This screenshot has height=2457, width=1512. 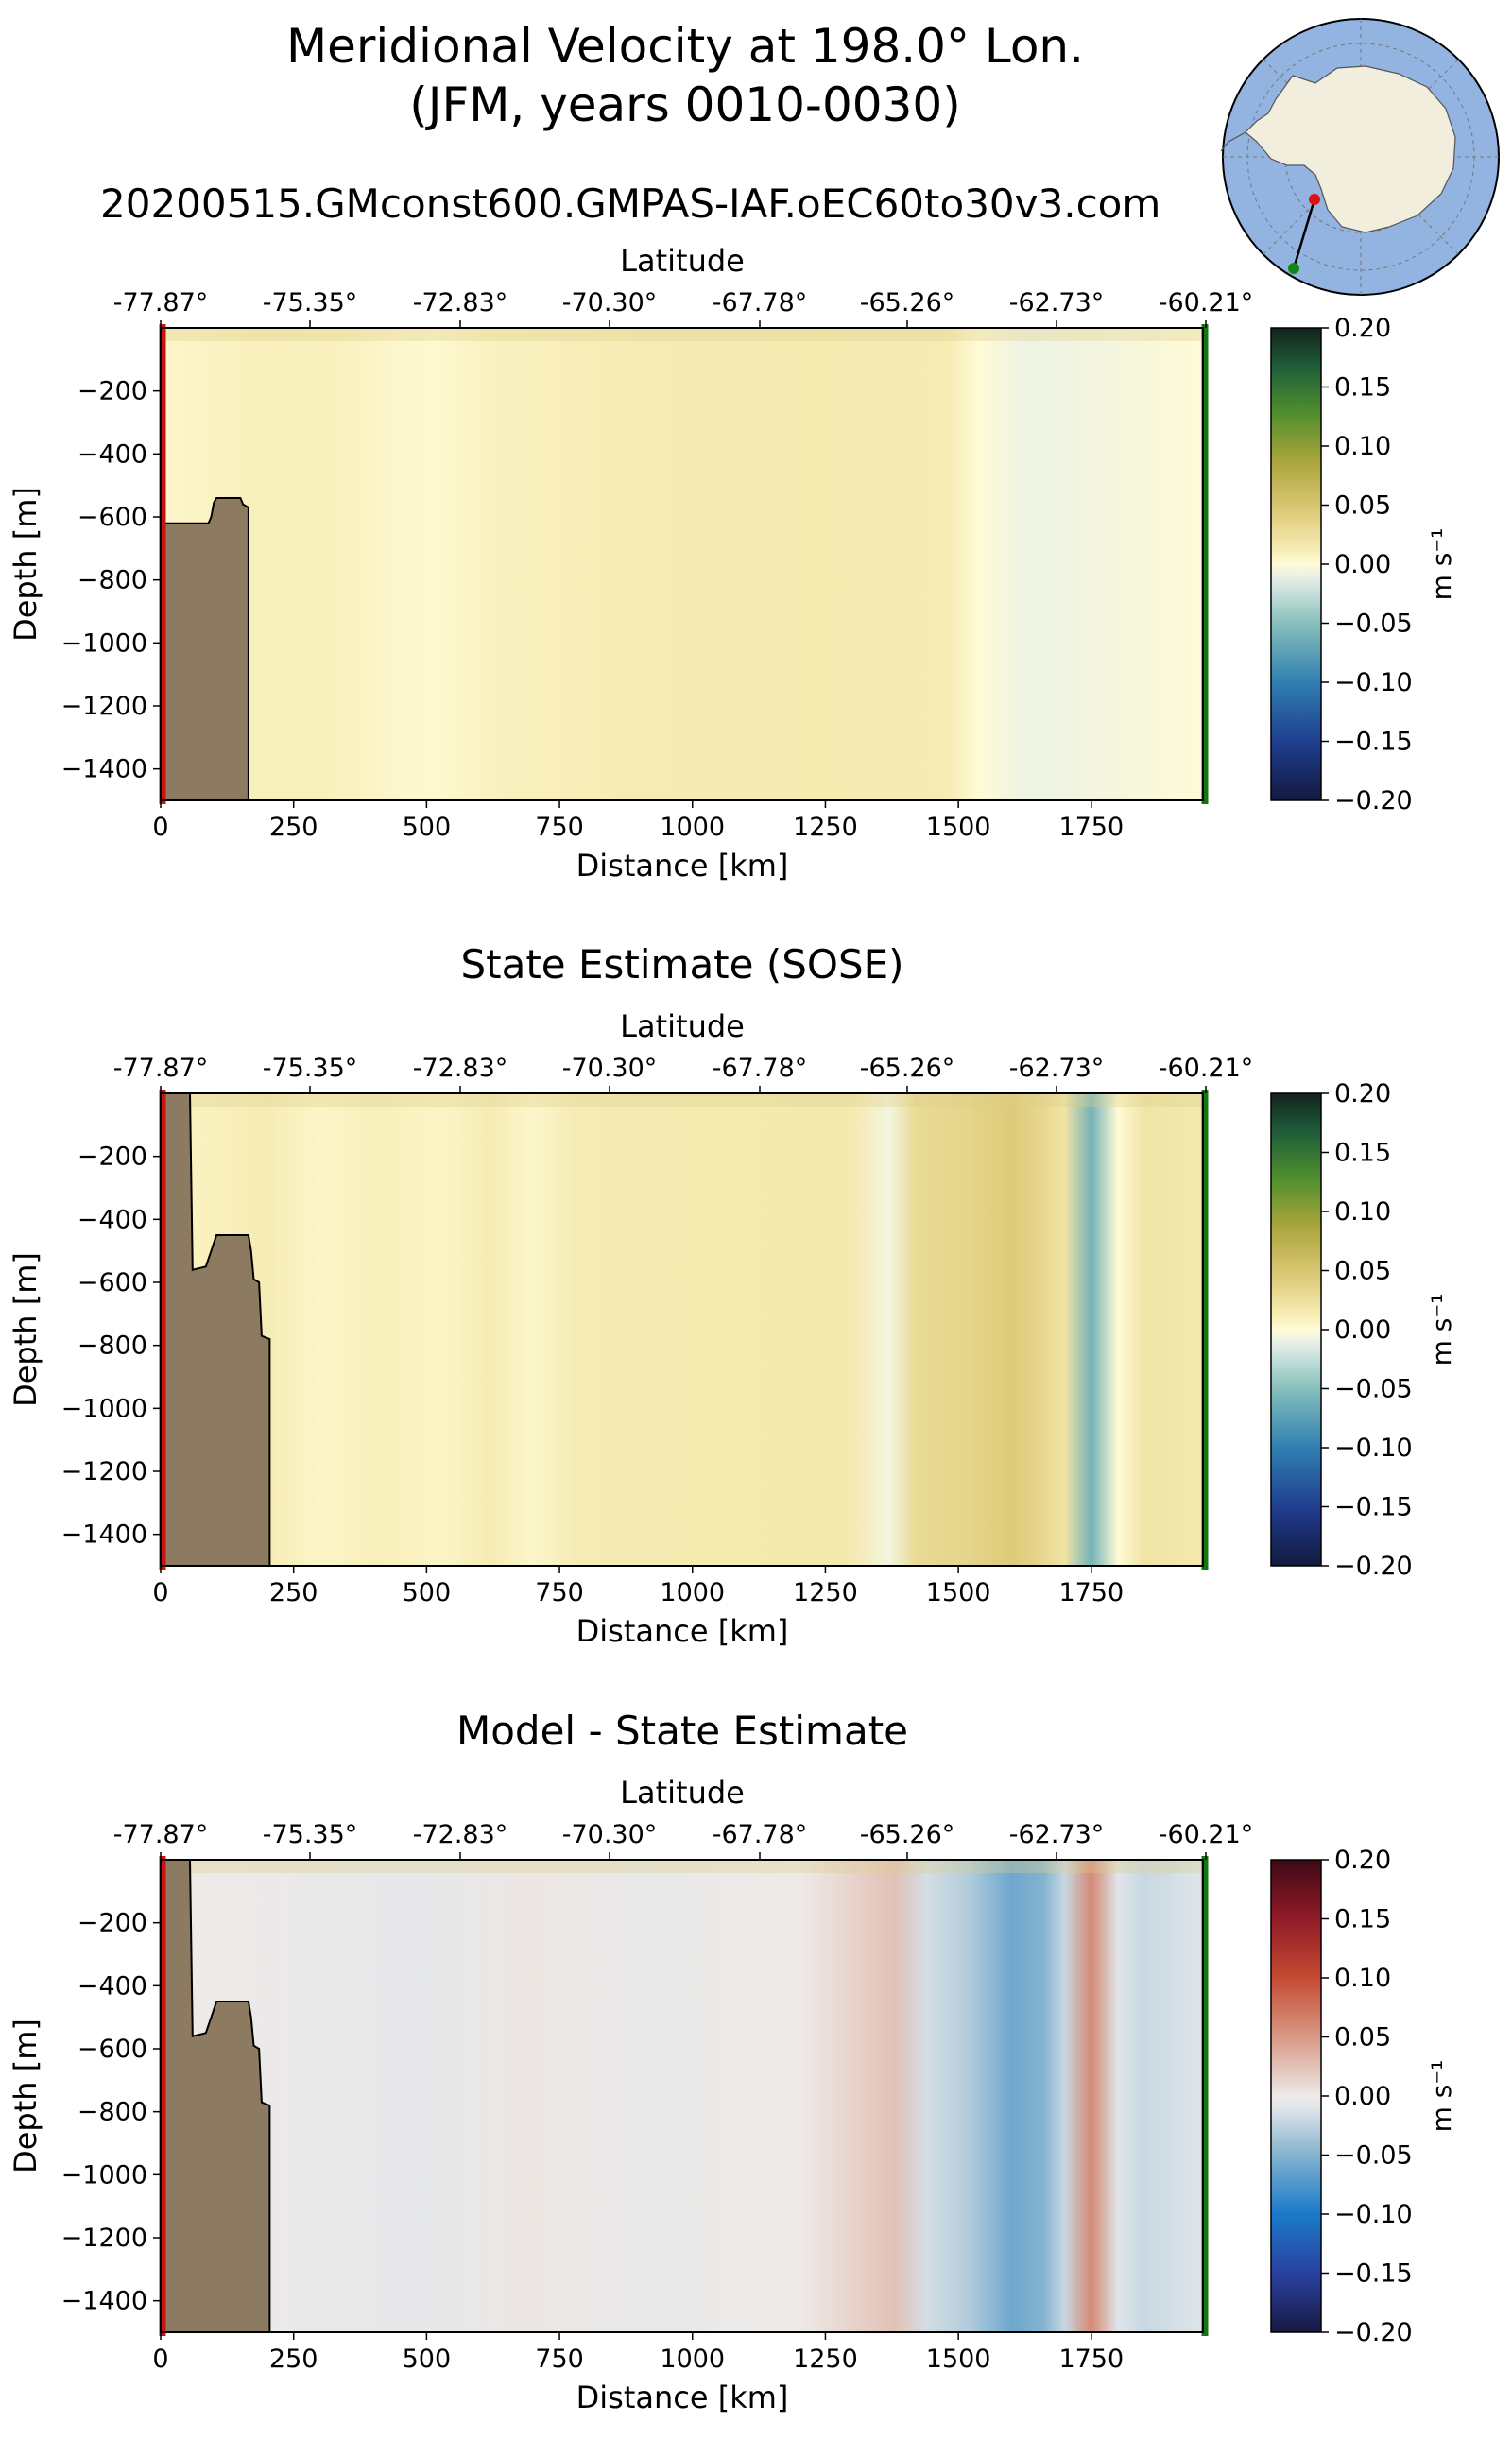 I want to click on transect-end-marker, so click(x=1293, y=268).